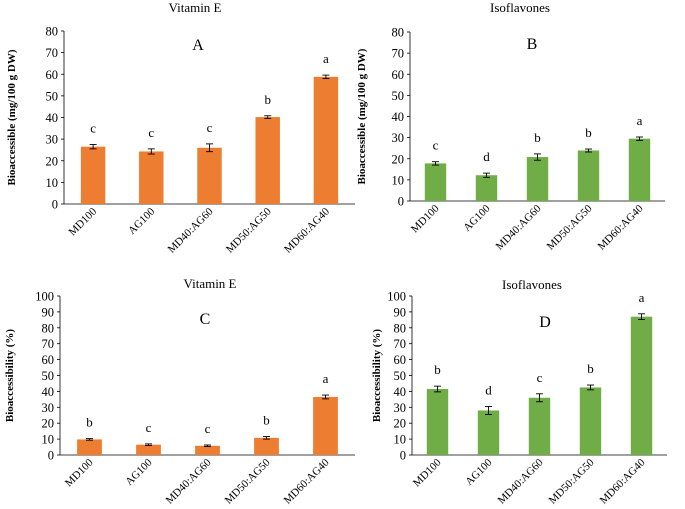  Describe the element at coordinates (545, 322) in the screenshot. I see `panel-label: D` at that location.